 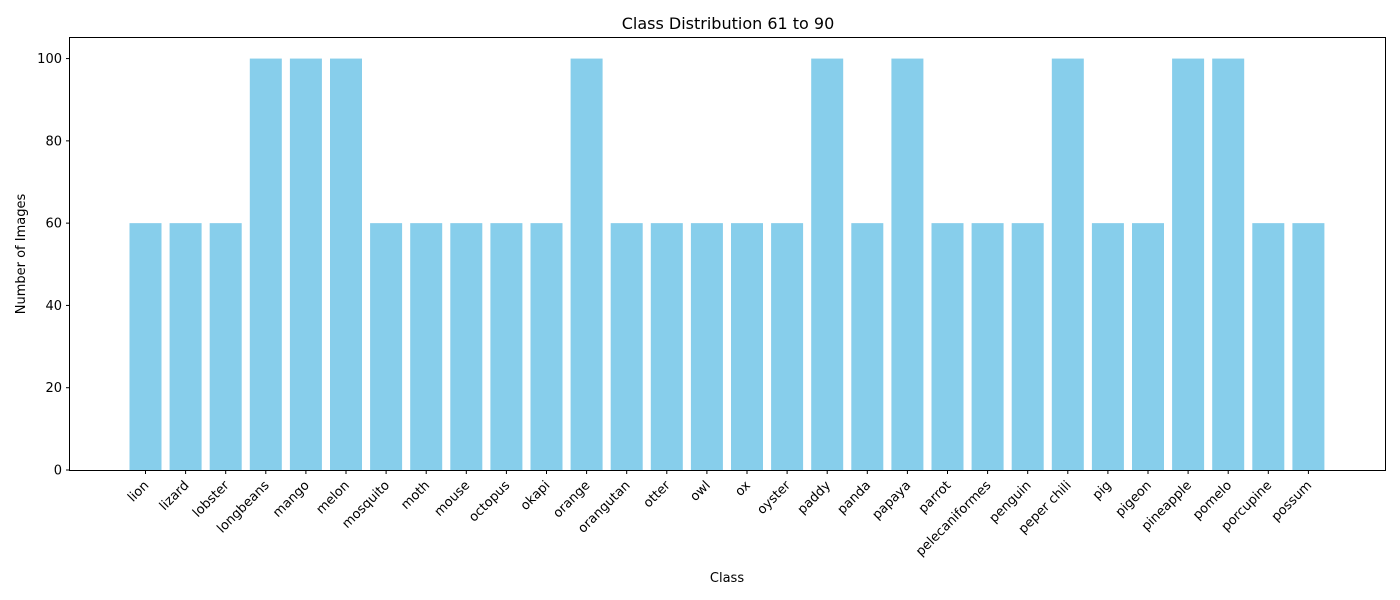 I want to click on x-tick-label: ox, so click(x=743, y=489).